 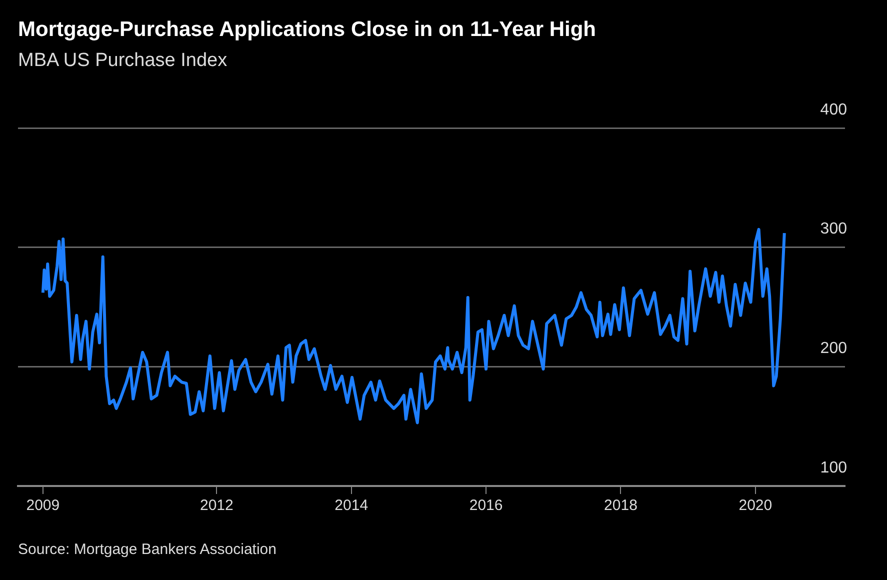 What do you see at coordinates (217, 505) in the screenshot?
I see `x-tick-label: 2012` at bounding box center [217, 505].